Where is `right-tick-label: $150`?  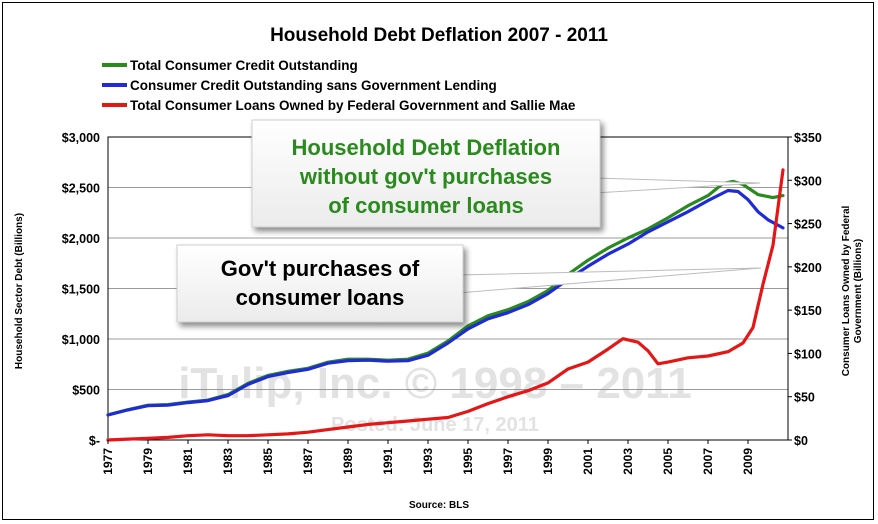
right-tick-label: $150 is located at coordinates (808, 311).